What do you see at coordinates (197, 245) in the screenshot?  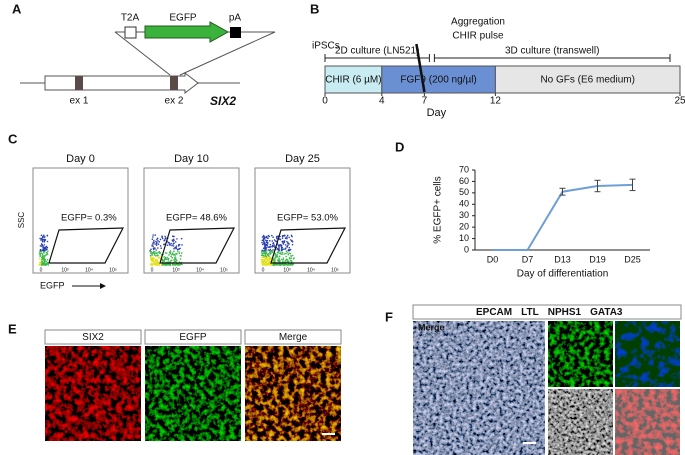 I see `gate` at bounding box center [197, 245].